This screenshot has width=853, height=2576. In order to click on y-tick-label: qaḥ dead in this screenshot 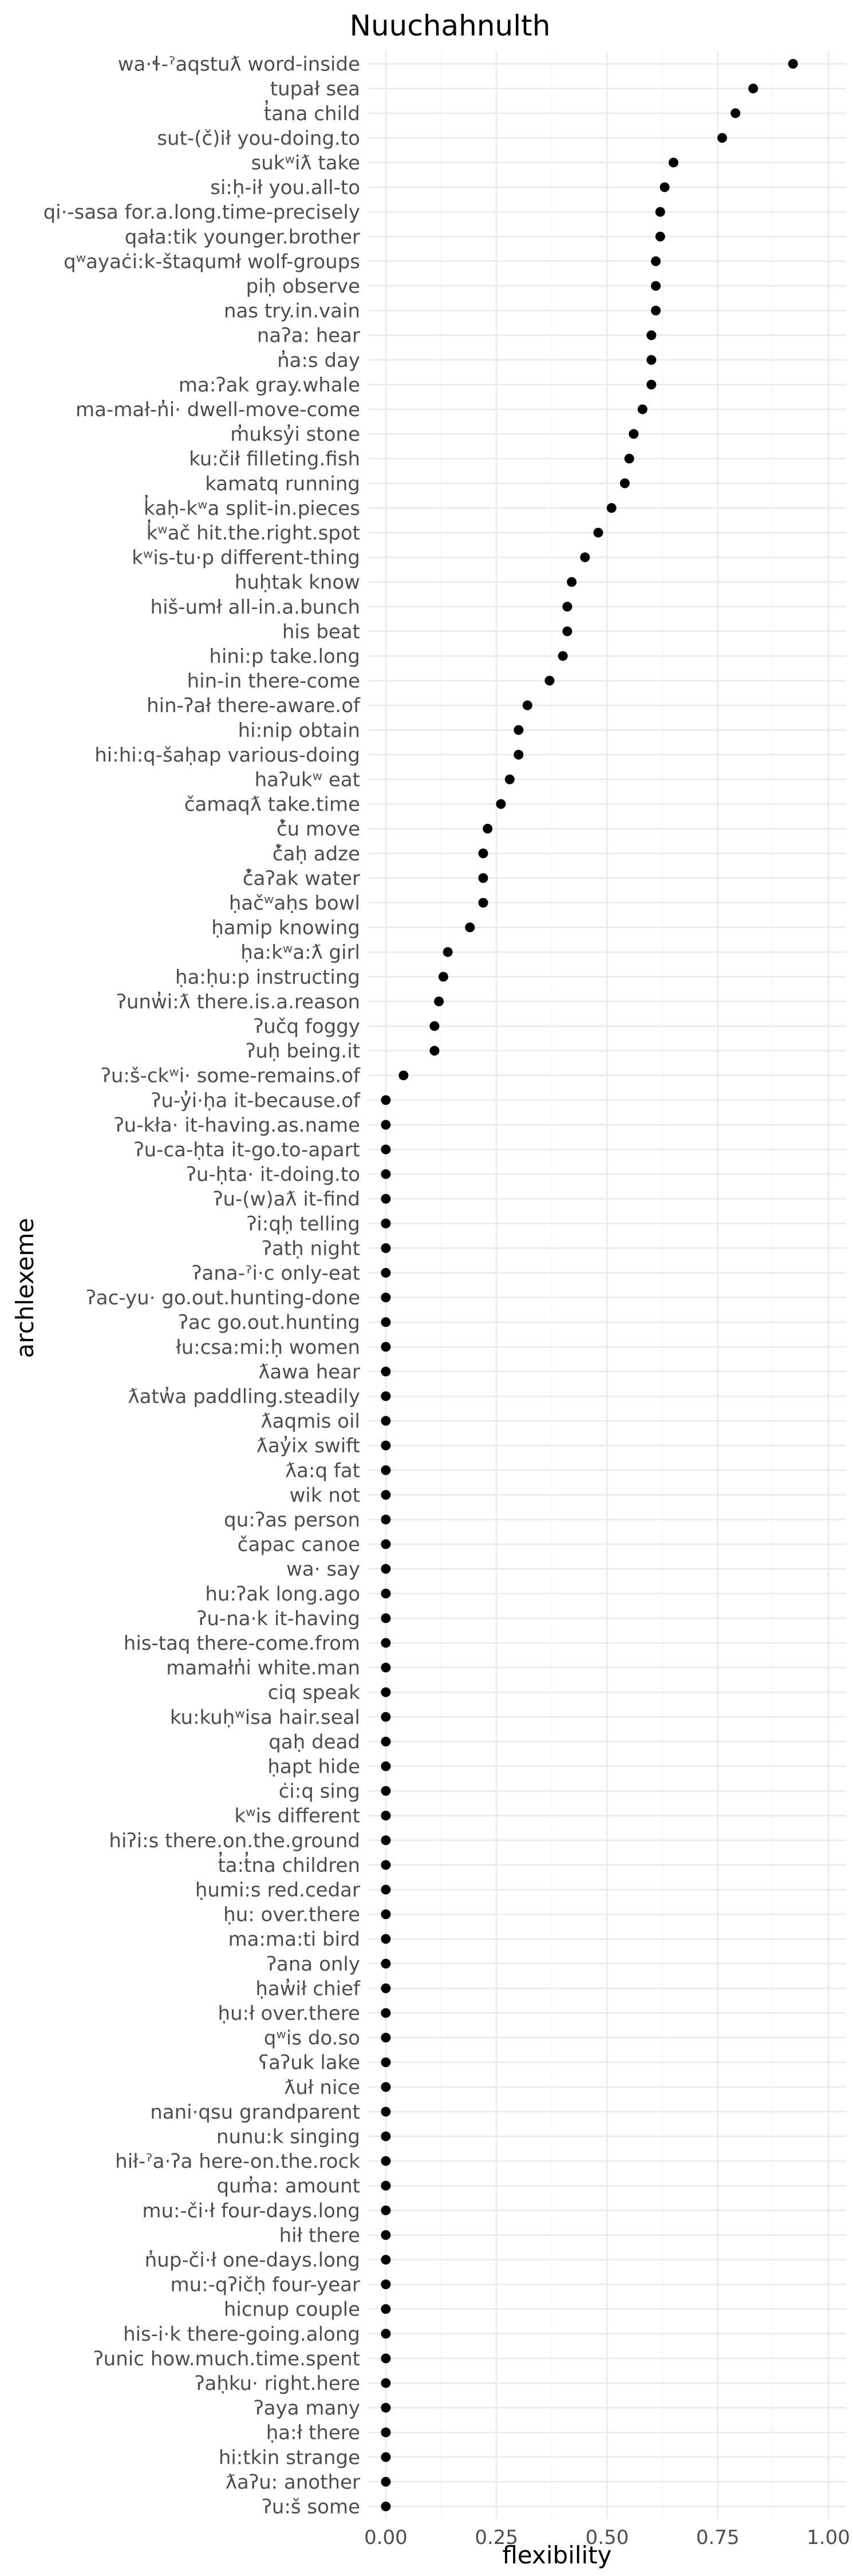, I will do `click(314, 1741)`.